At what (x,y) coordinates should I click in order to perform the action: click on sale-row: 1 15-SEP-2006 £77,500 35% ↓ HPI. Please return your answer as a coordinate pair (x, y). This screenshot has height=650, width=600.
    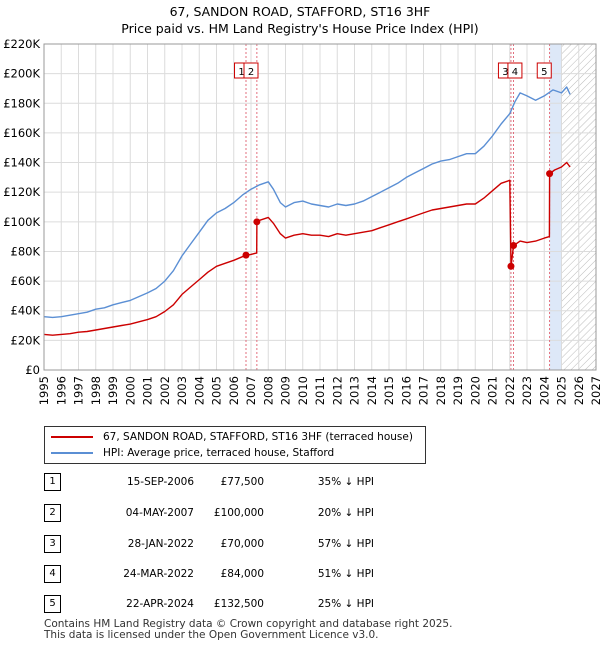
    Looking at the image, I should click on (244, 482).